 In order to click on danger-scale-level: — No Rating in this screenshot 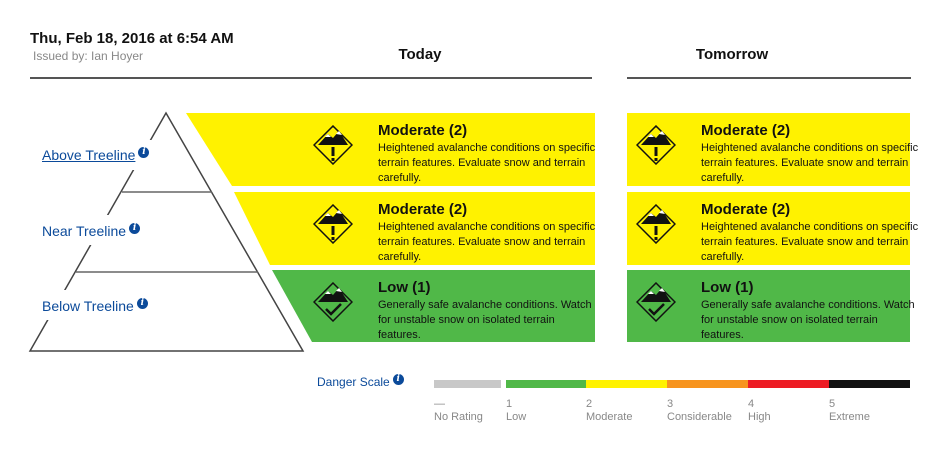, I will do `click(458, 411)`.